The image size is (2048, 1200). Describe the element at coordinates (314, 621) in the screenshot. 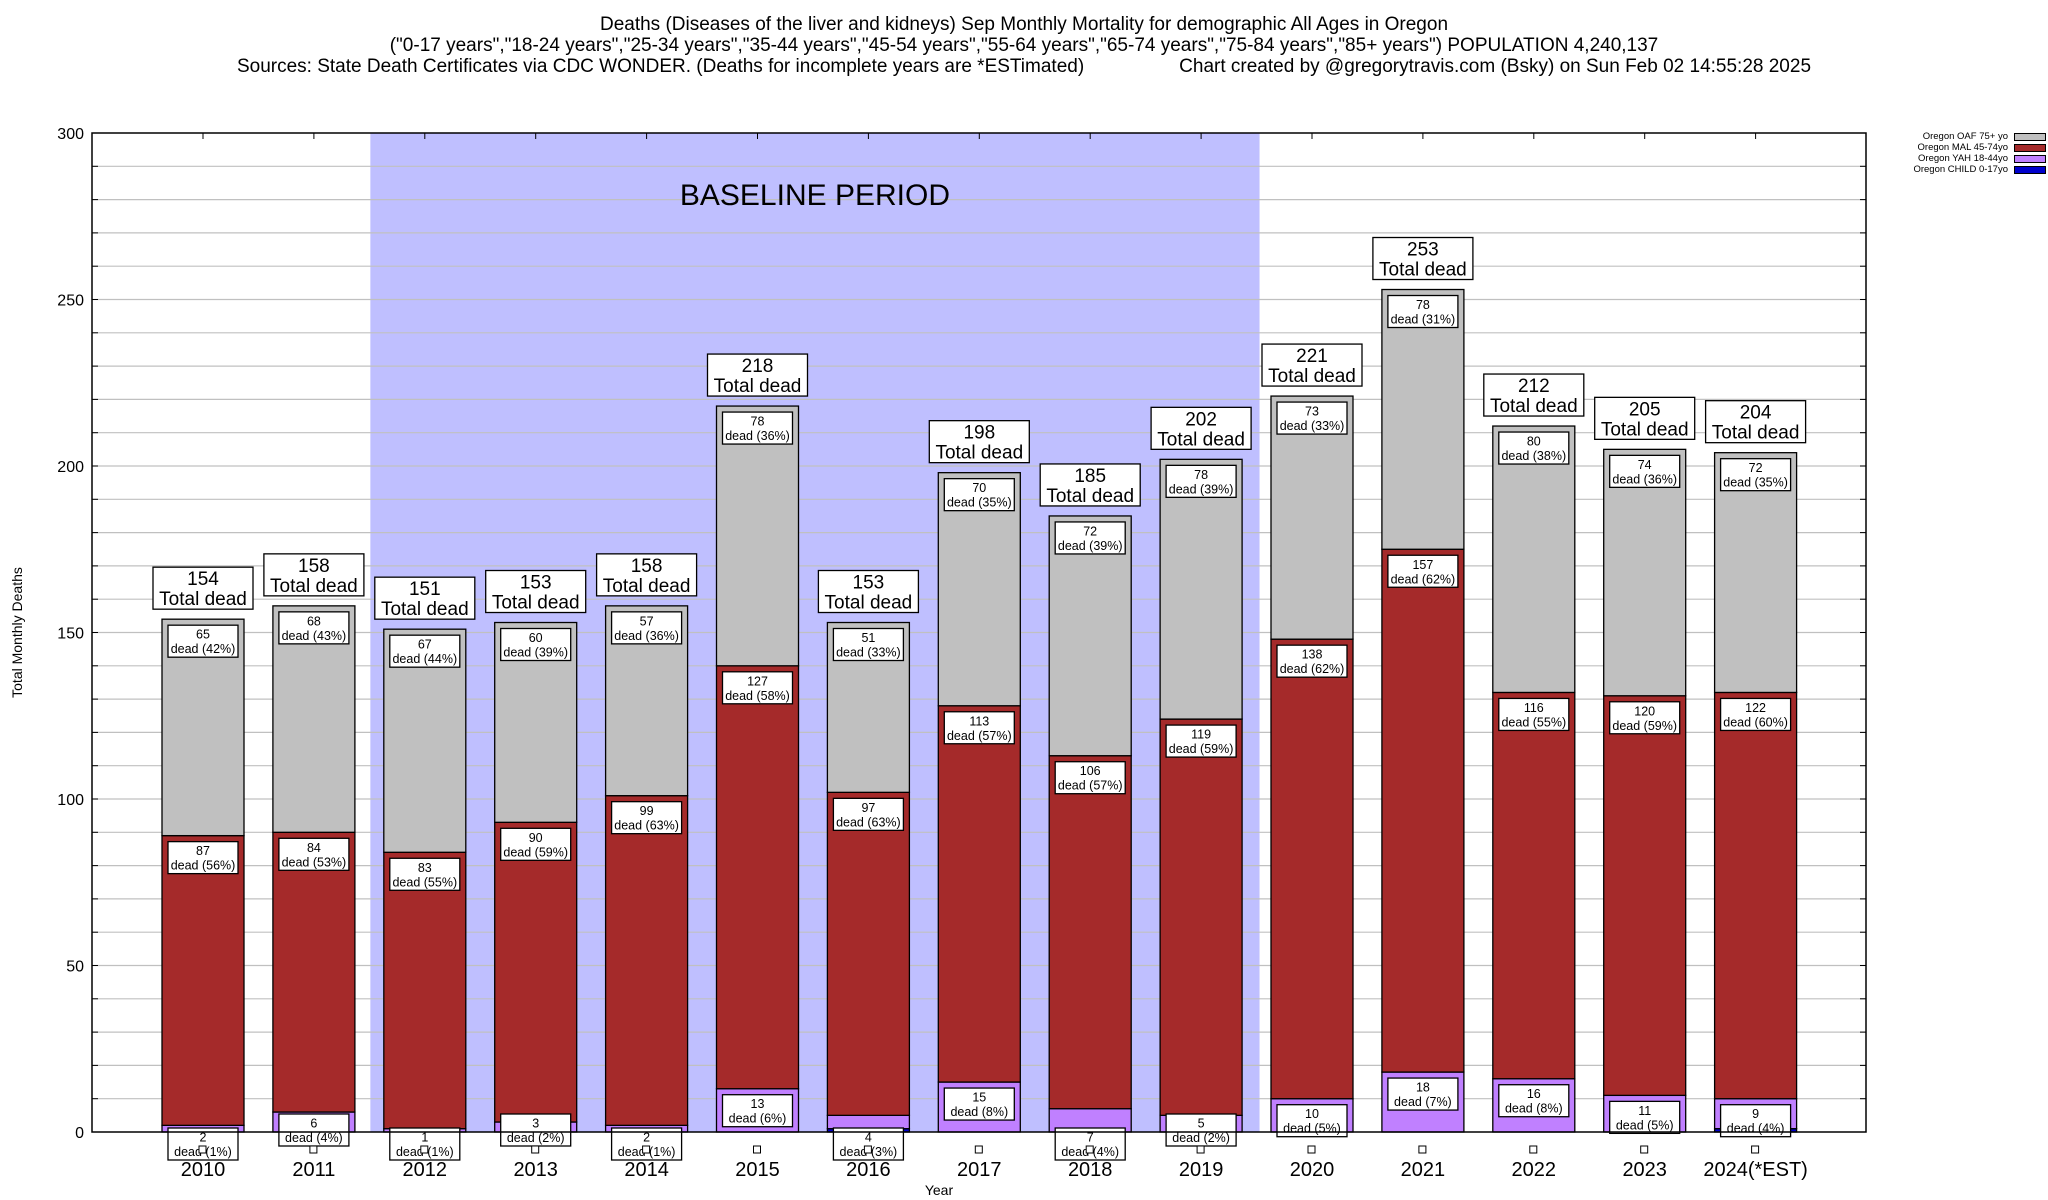

I see `segment-label-value: 68` at that location.